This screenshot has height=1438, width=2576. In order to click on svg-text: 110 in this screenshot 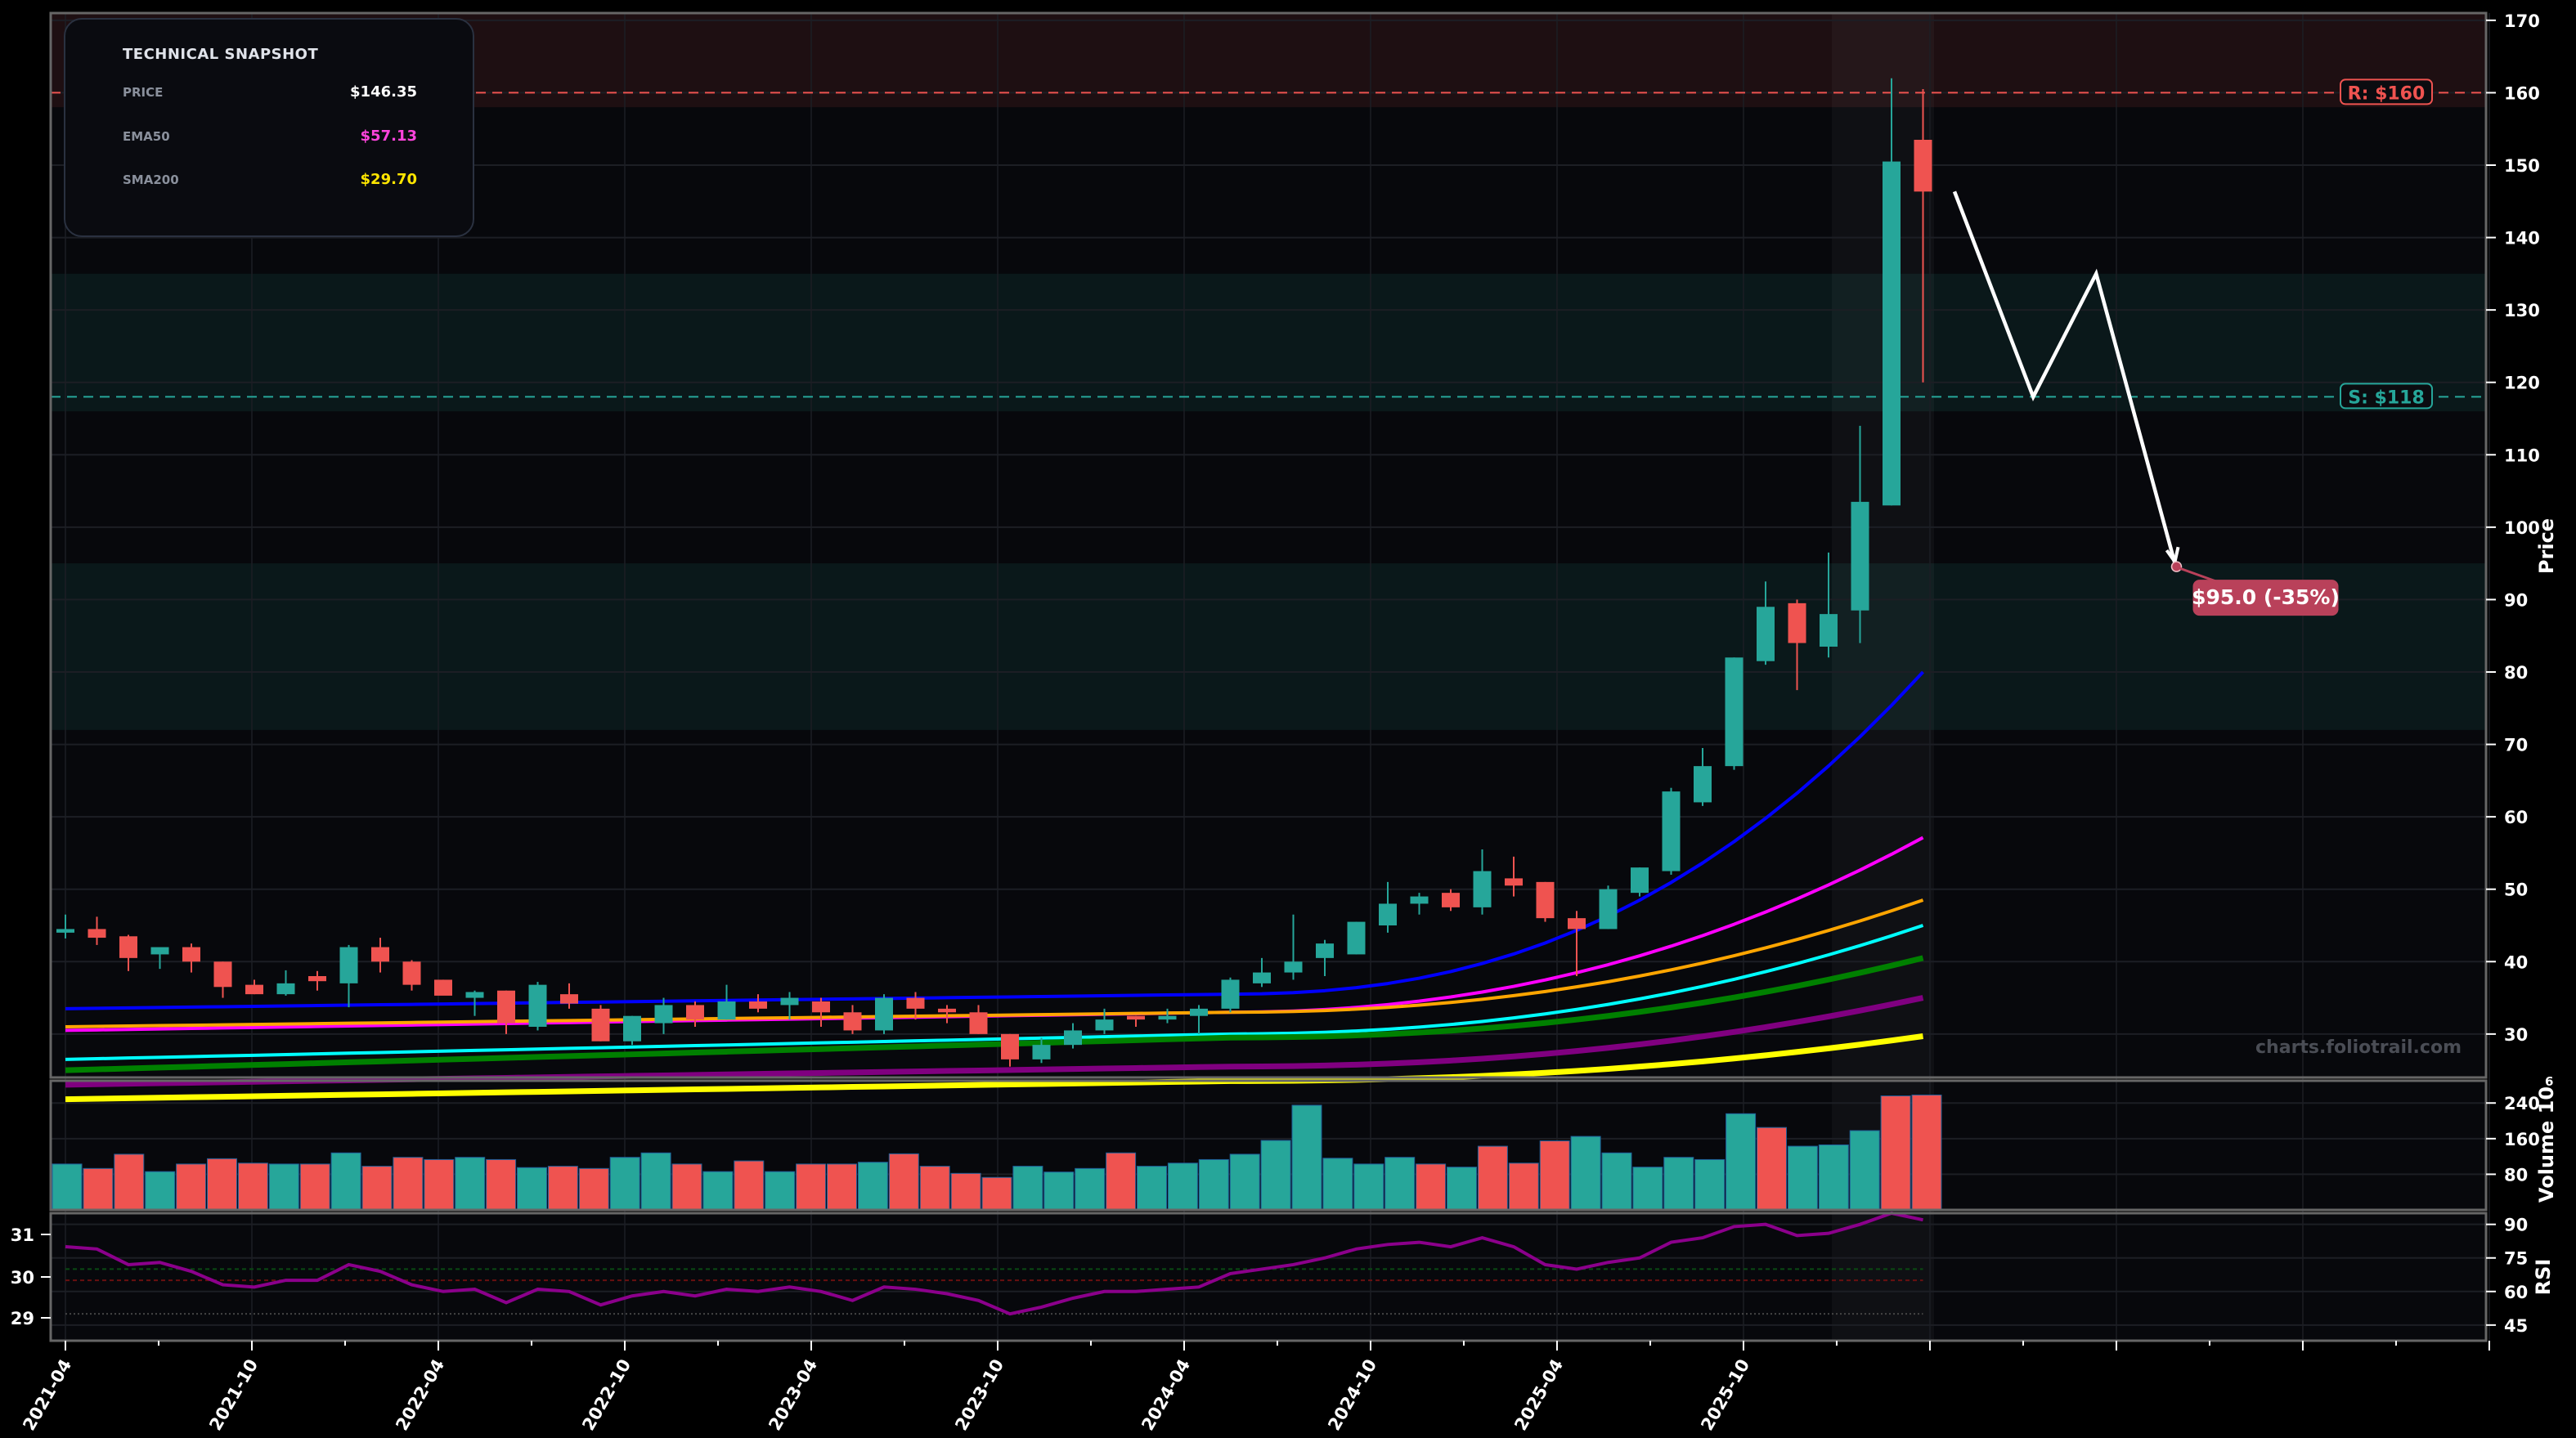, I will do `click(2522, 455)`.